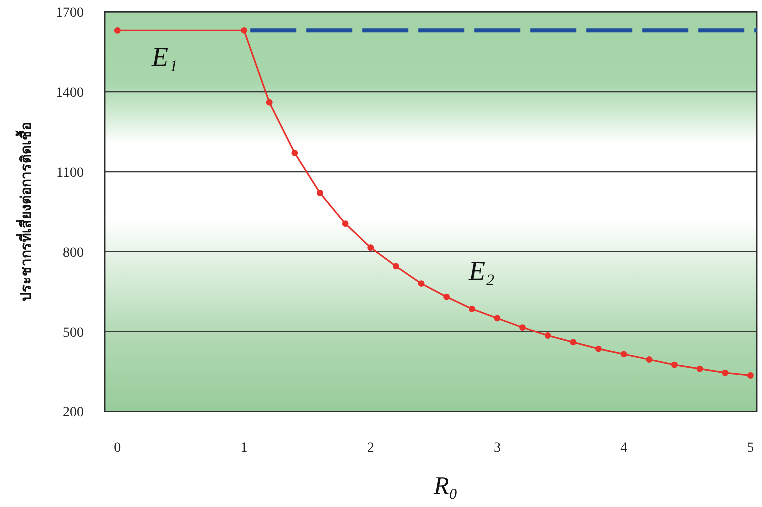 The width and height of the screenshot is (762, 507). What do you see at coordinates (70, 173) in the screenshot?
I see `ytick-label: 1100` at bounding box center [70, 173].